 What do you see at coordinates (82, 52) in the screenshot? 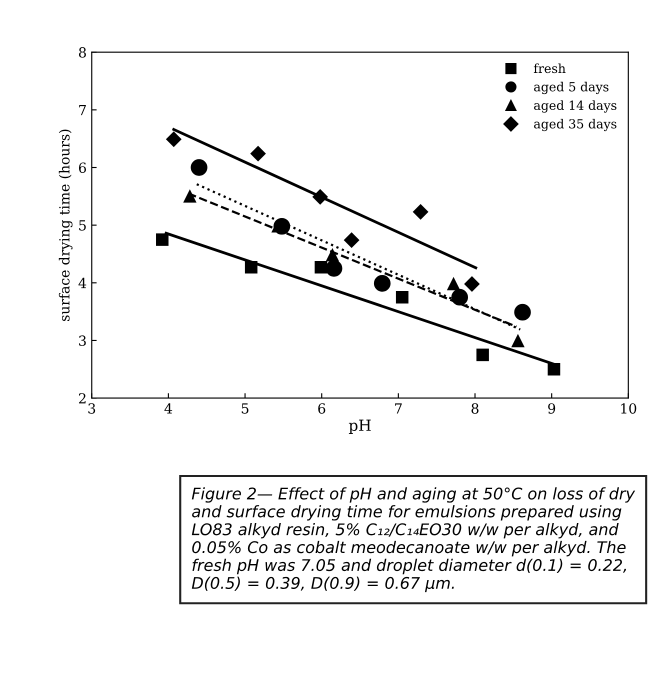
I see `y-tick-label: 8` at bounding box center [82, 52].